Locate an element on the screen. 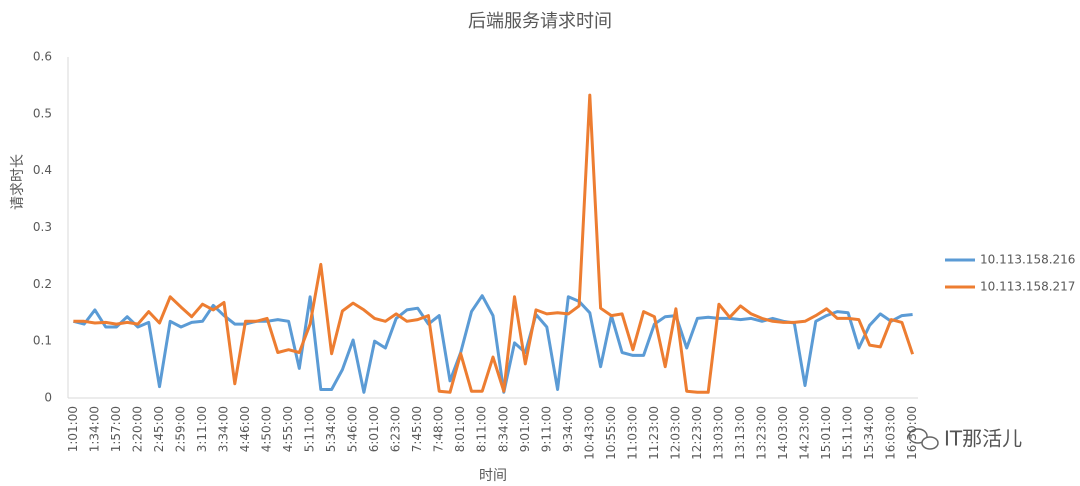 This screenshot has width=1080, height=486. x-tick-label: 3:11:00 is located at coordinates (202, 429).